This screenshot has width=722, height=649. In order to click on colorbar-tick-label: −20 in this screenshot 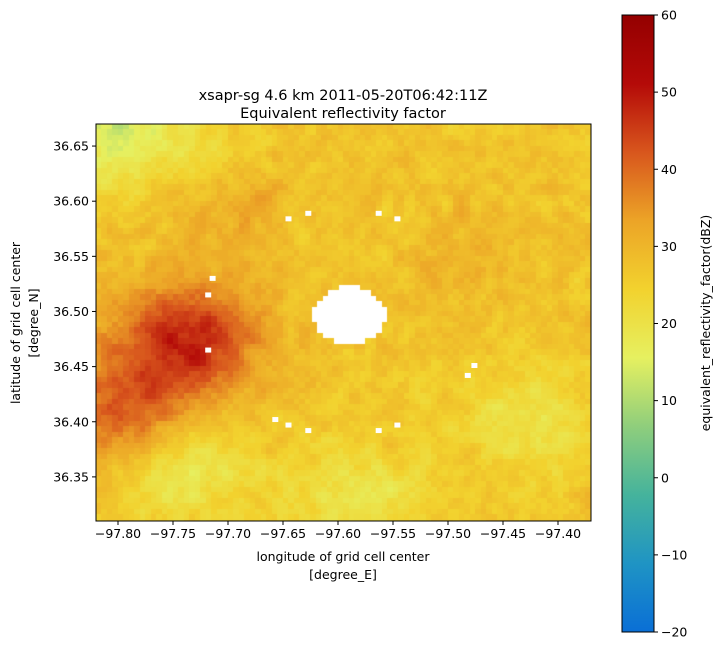, I will do `click(674, 632)`.